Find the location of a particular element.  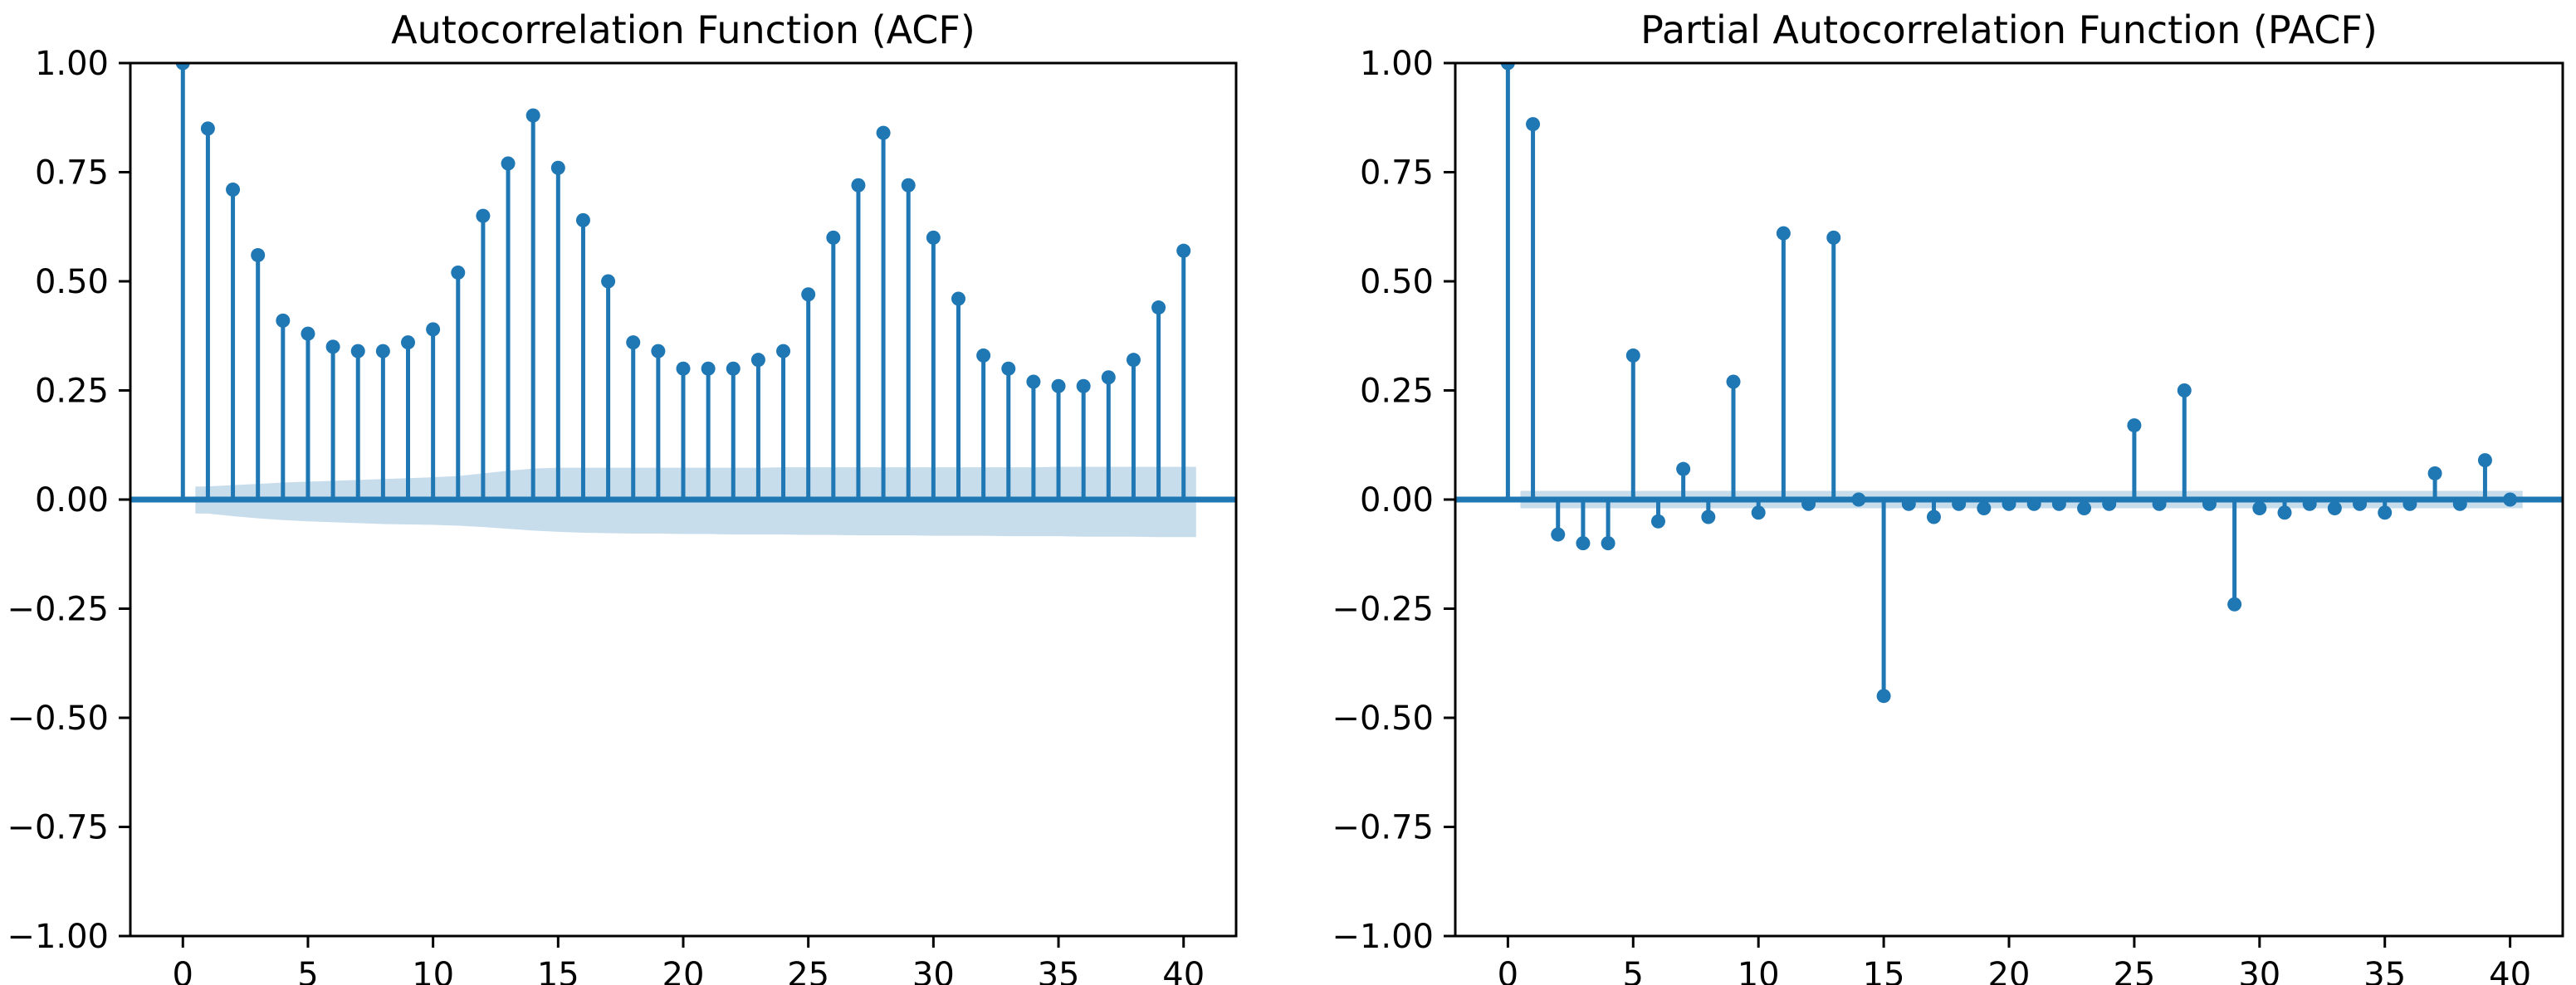

pacf-y-tick-label: 1.00 is located at coordinates (1397, 64).